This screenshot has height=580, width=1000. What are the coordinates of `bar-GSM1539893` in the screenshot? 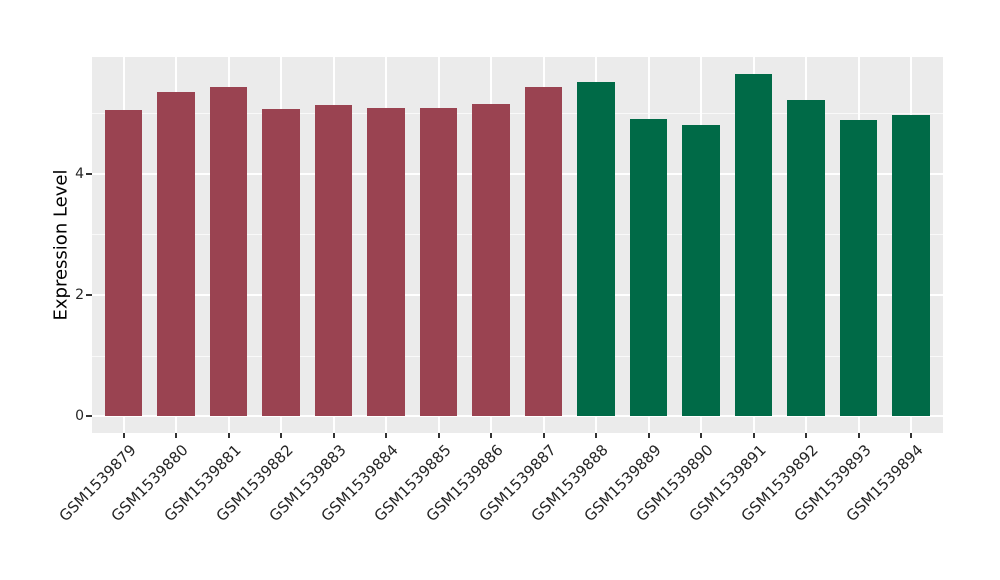 It's located at (858, 268).